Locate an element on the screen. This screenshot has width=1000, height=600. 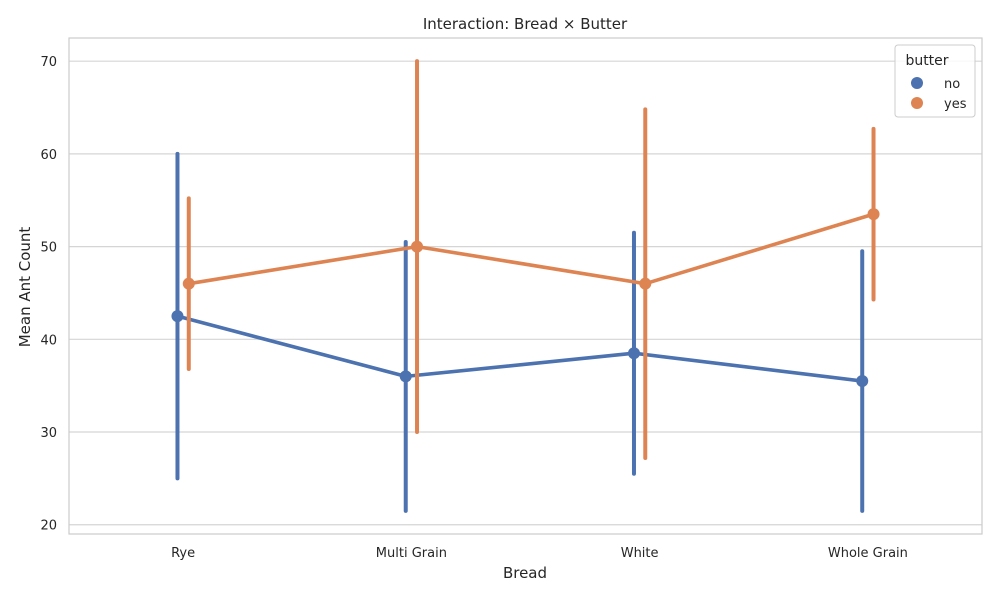
legend-items: no yes is located at coordinates (939, 94).